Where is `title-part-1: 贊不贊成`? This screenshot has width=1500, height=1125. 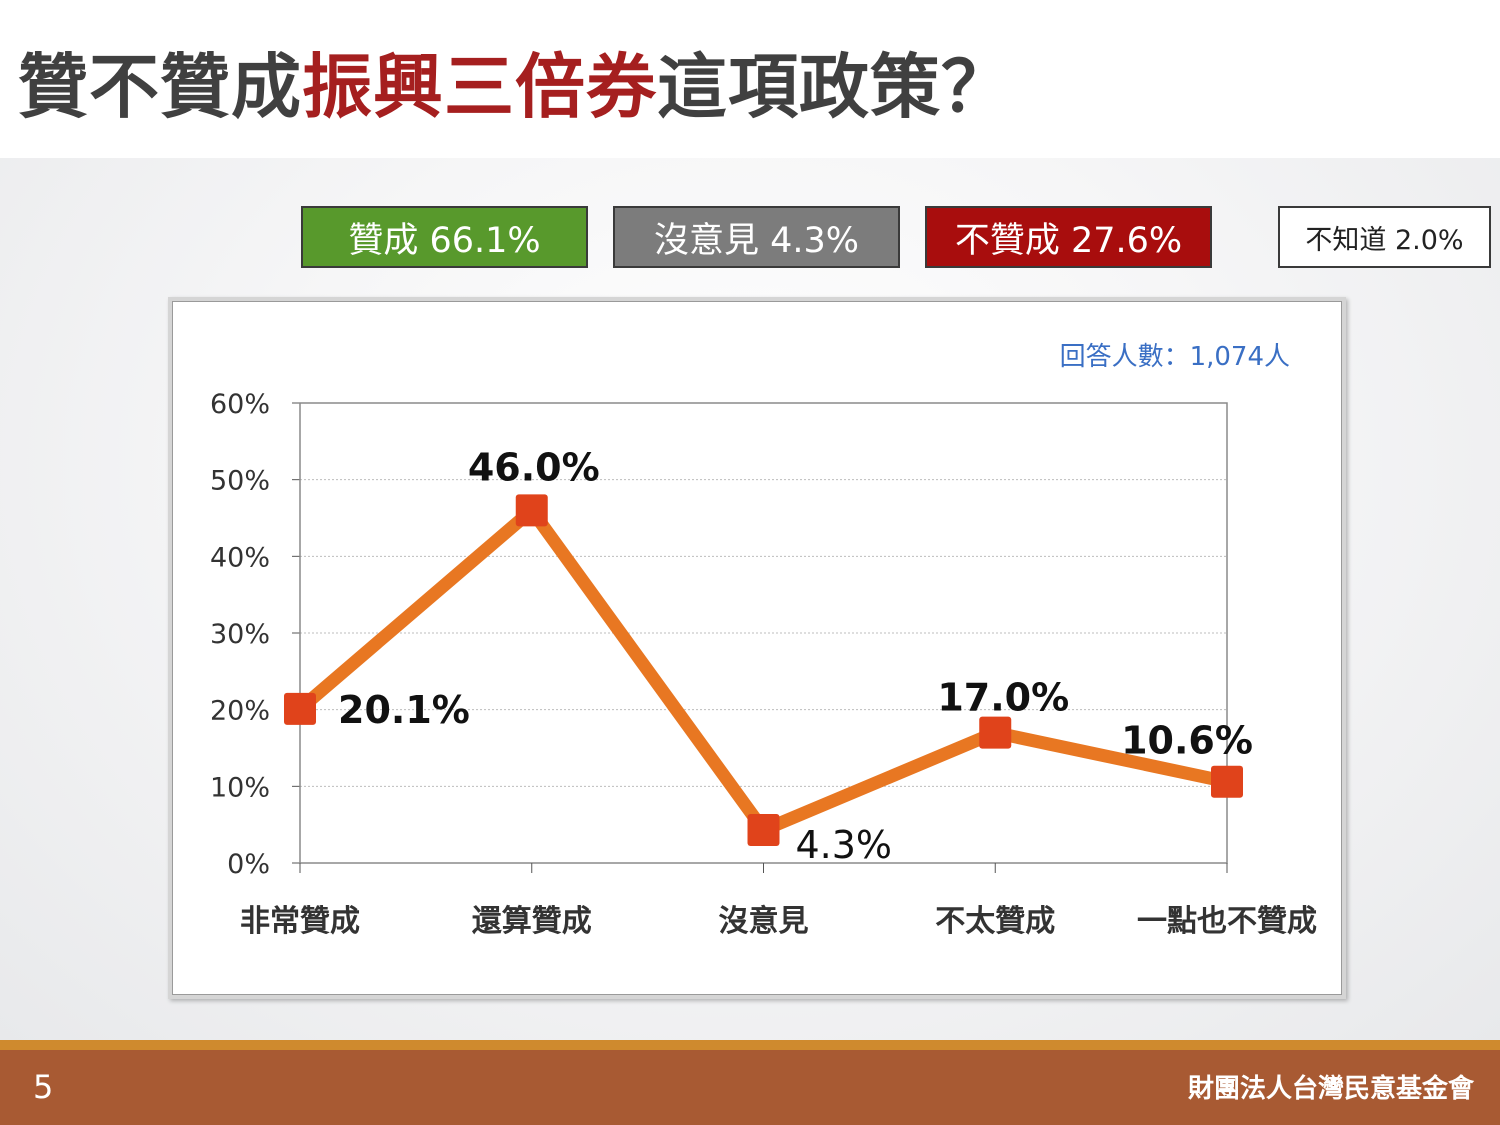 title-part-1: 贊不贊成 is located at coordinates (160, 87).